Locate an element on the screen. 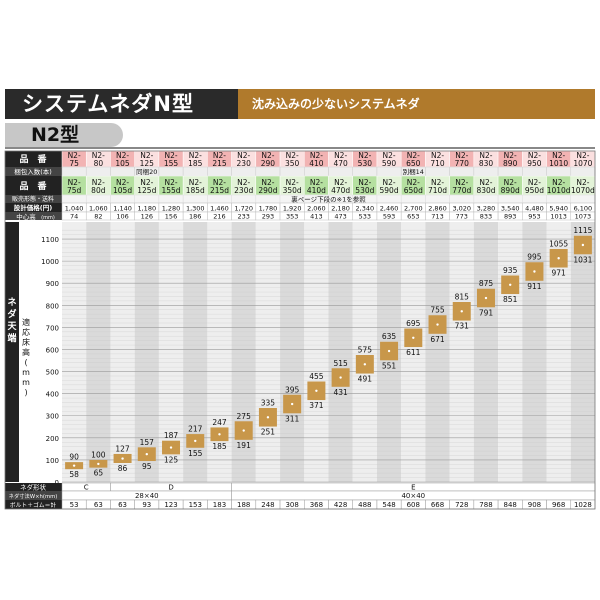 This screenshot has width=600, height=600. price-value: 1,300 is located at coordinates (195, 209).